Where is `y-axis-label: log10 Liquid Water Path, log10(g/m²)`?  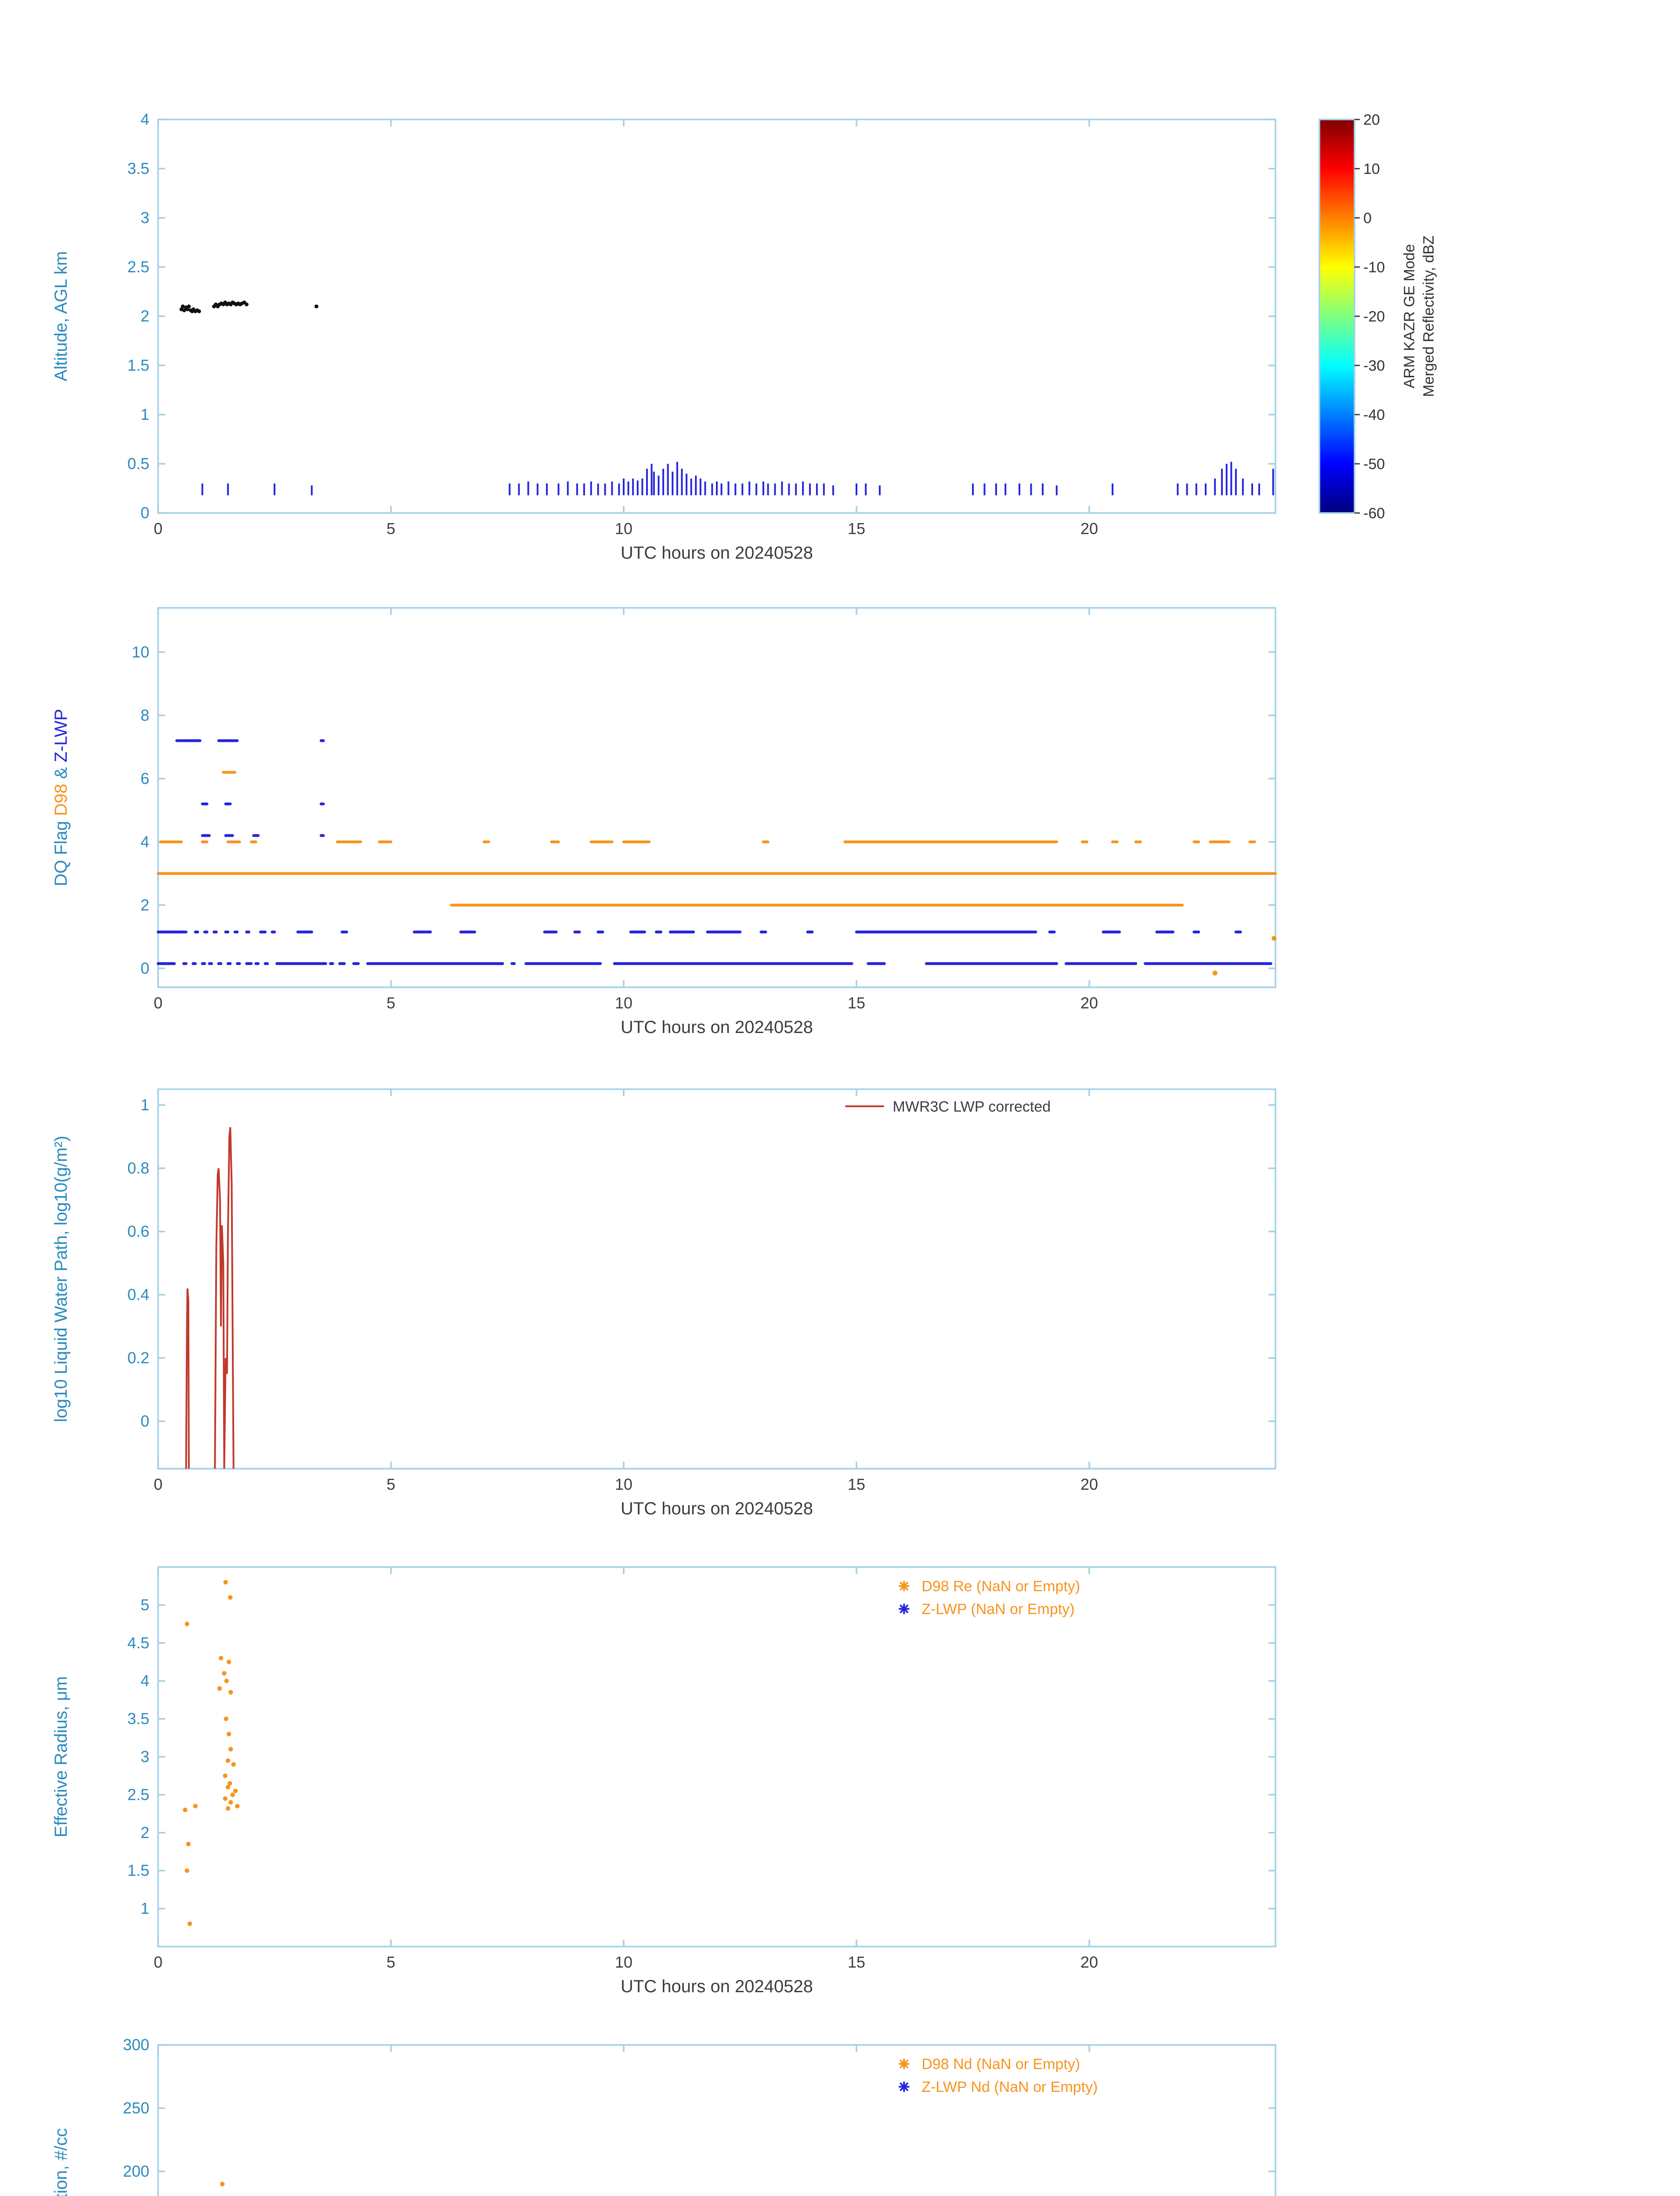
y-axis-label: log10 Liquid Water Path, log10(g/m²) is located at coordinates (61, 1279).